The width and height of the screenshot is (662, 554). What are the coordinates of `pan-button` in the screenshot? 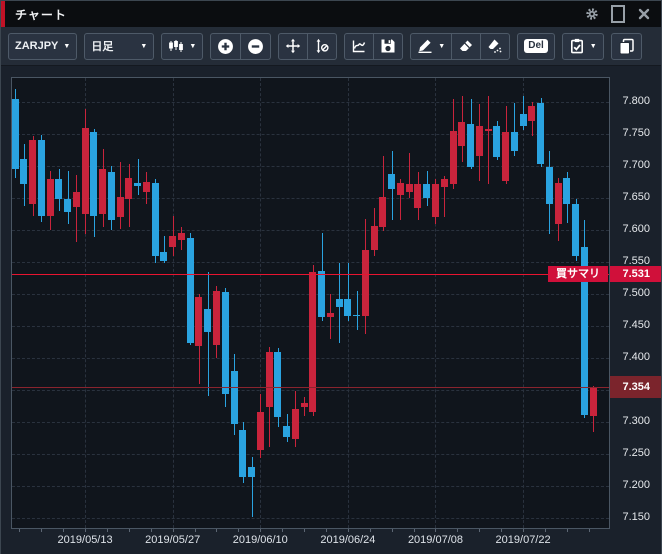 It's located at (293, 46).